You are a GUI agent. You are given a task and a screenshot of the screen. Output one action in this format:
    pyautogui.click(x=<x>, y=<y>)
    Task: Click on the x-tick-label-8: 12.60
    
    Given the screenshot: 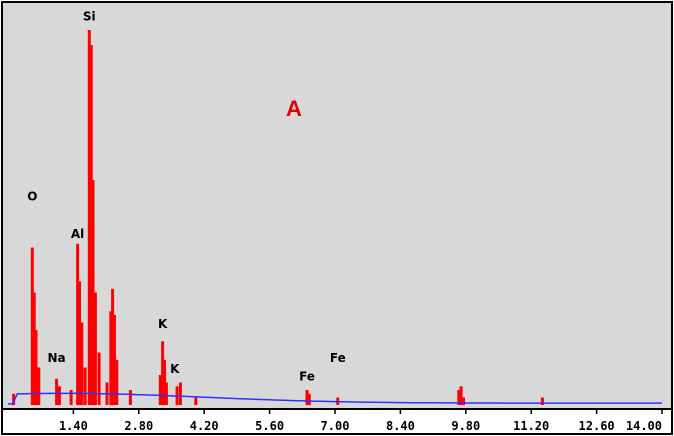 What is the action you would take?
    pyautogui.click(x=597, y=426)
    